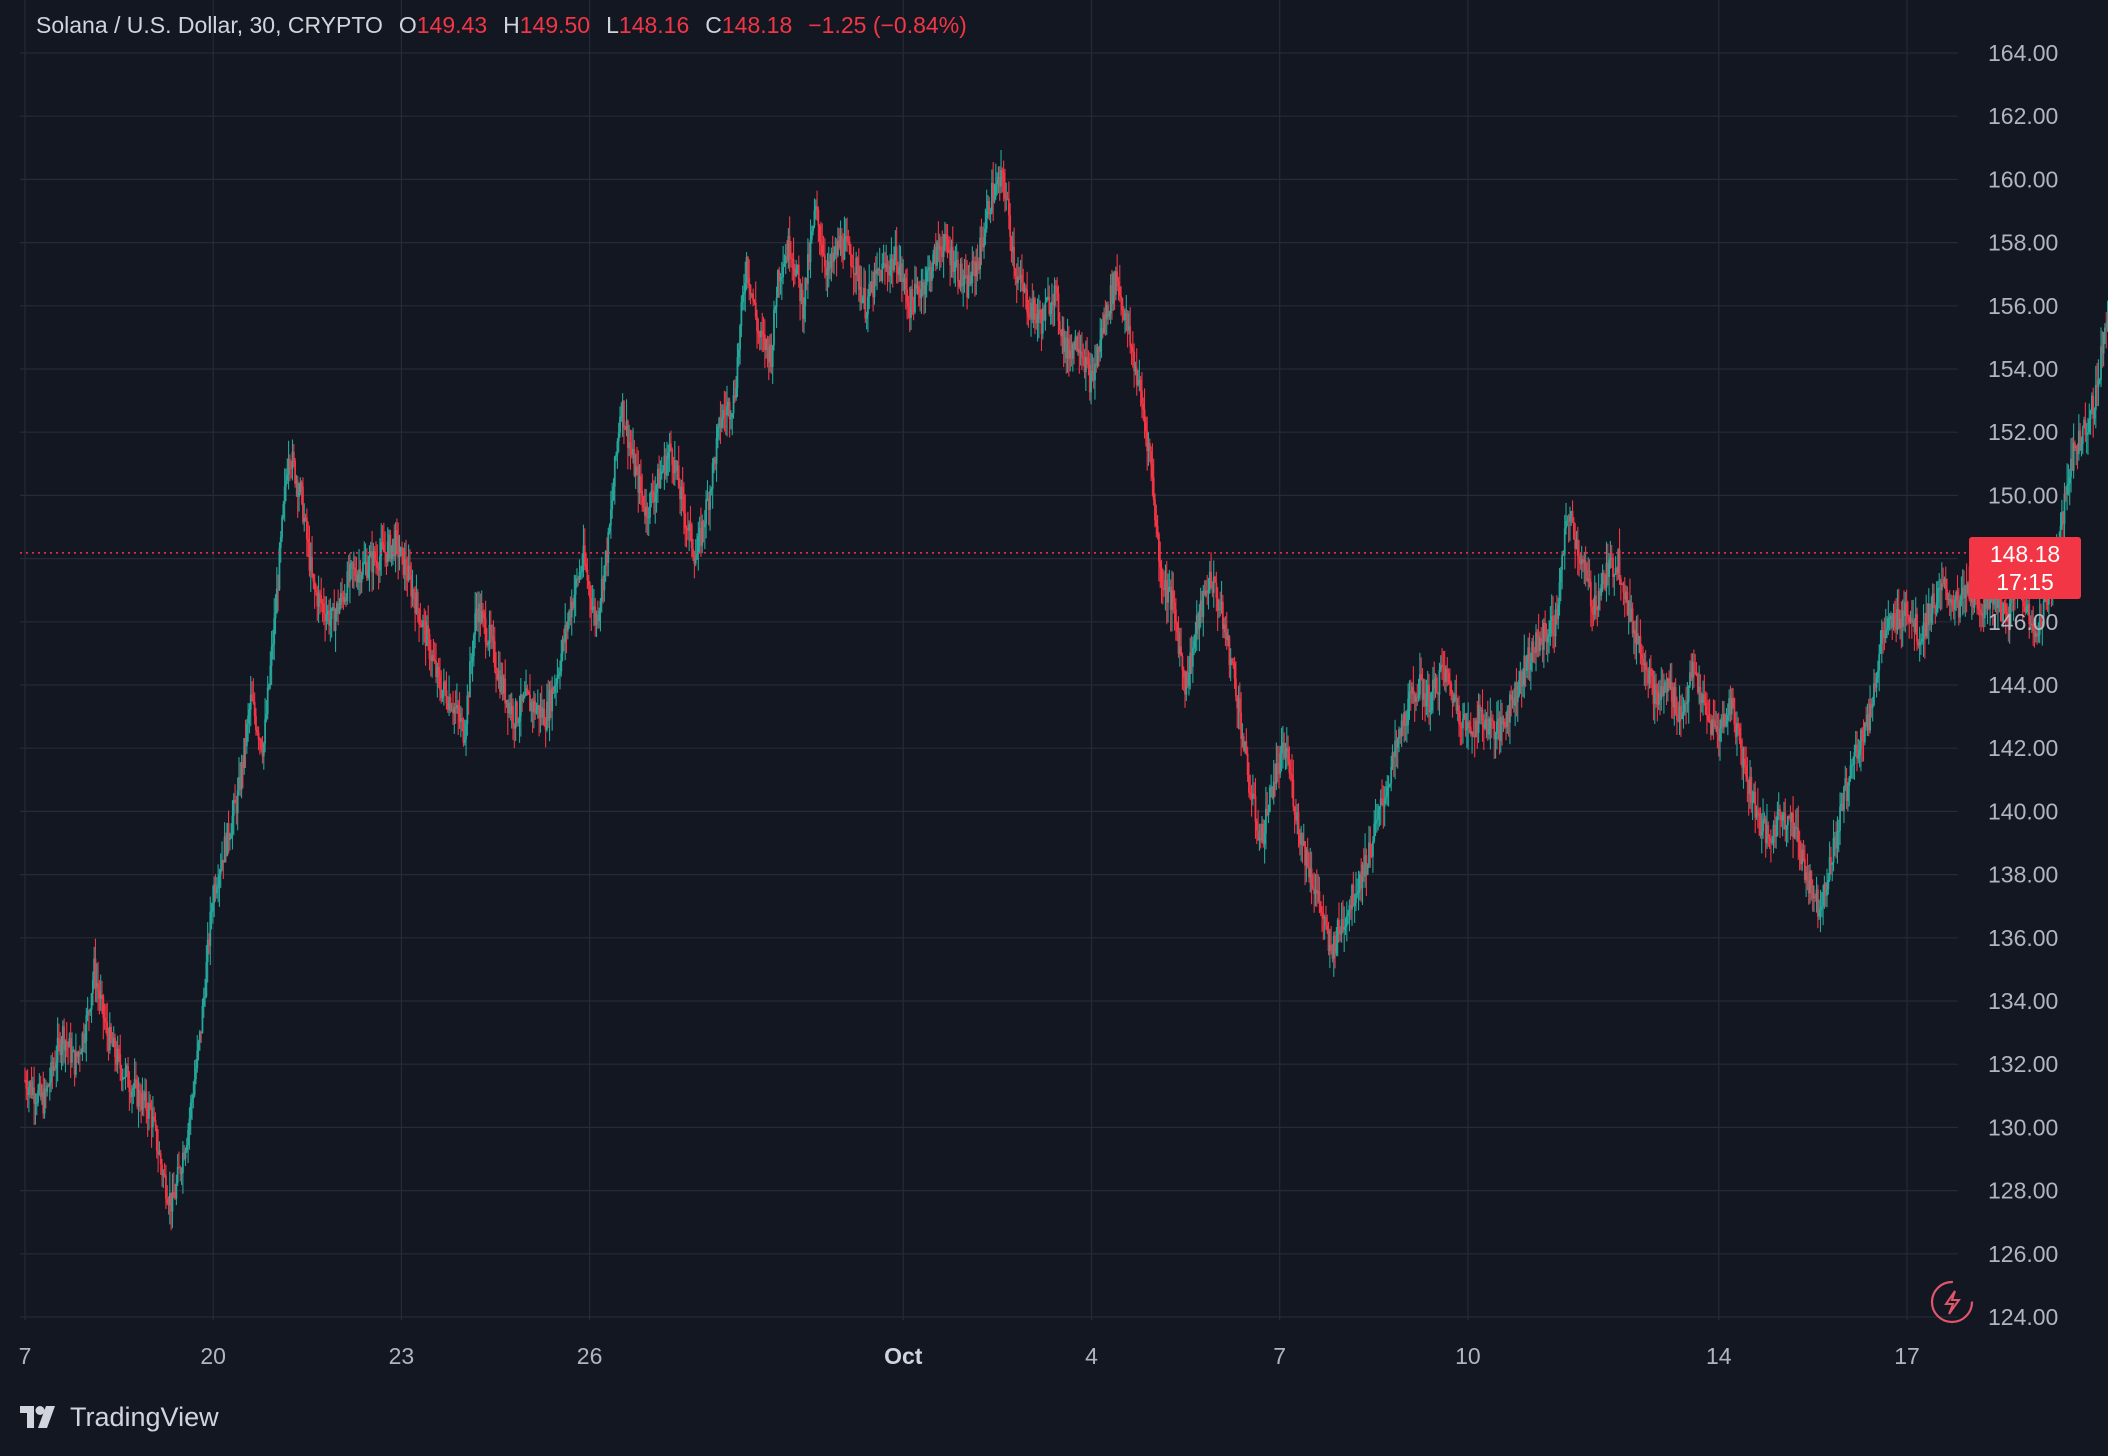 Image resolution: width=2108 pixels, height=1456 pixels. What do you see at coordinates (2023, 1317) in the screenshot?
I see `y-tick-label: 124.00` at bounding box center [2023, 1317].